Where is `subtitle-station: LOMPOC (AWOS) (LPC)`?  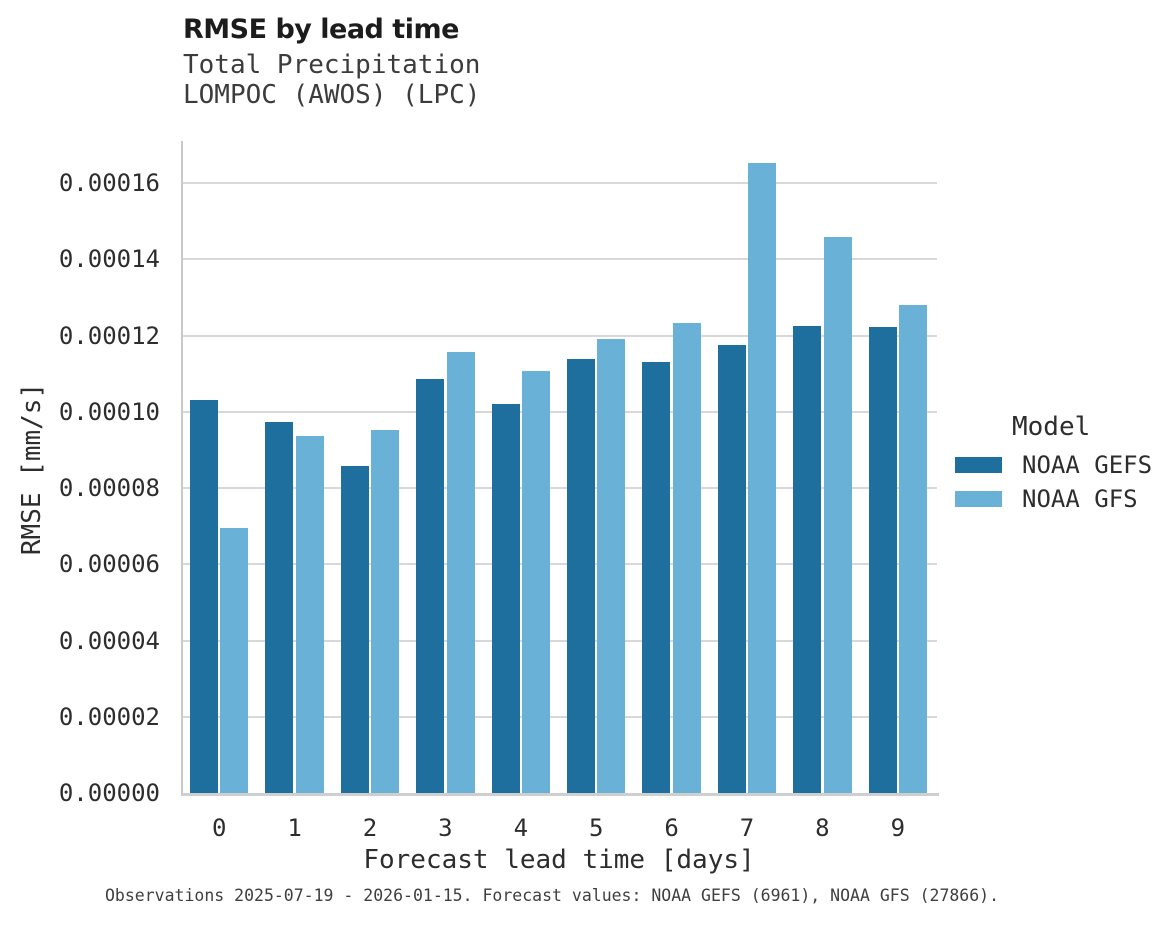
subtitle-station: LOMPOC (AWOS) (LPC) is located at coordinates (332, 95).